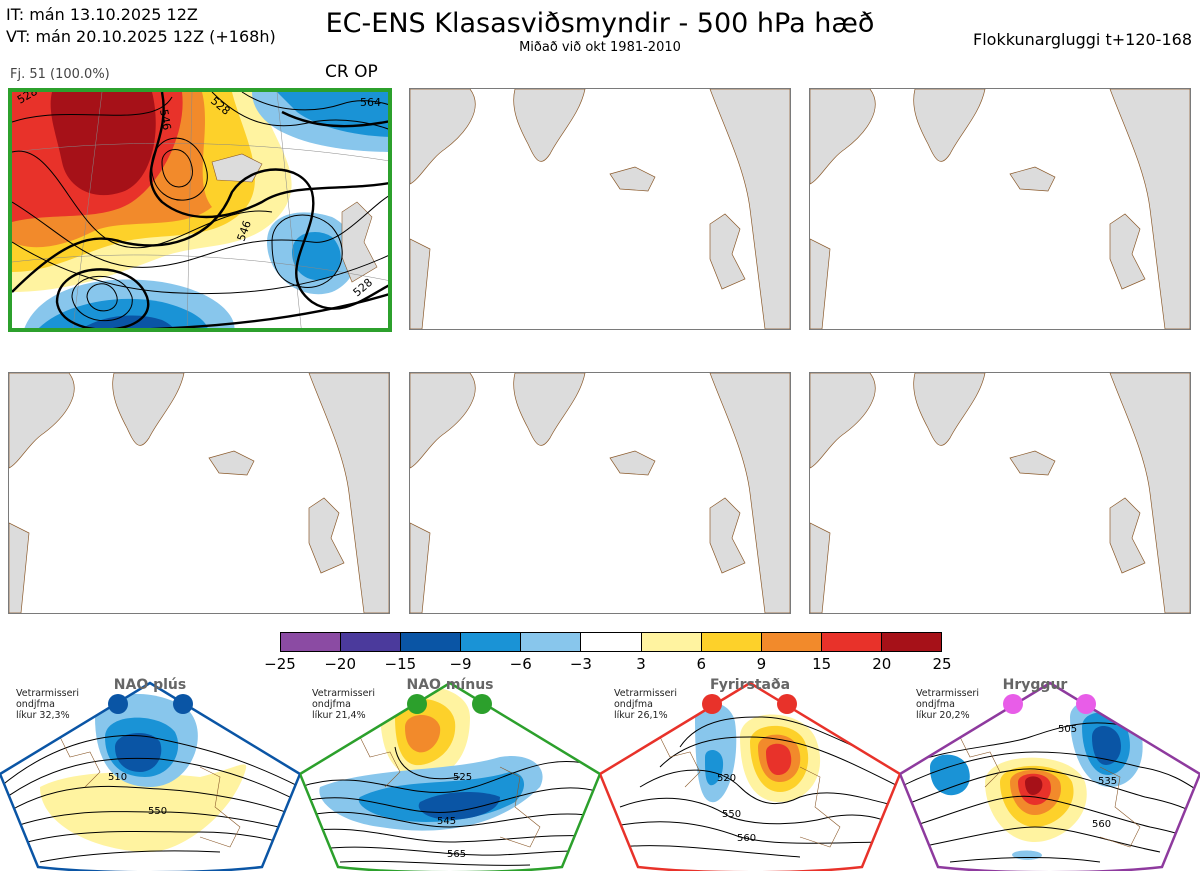 The image size is (1200, 871). What do you see at coordinates (123, 313) in the screenshot?
I see `anomaly-cold-6-sw` at bounding box center [123, 313].